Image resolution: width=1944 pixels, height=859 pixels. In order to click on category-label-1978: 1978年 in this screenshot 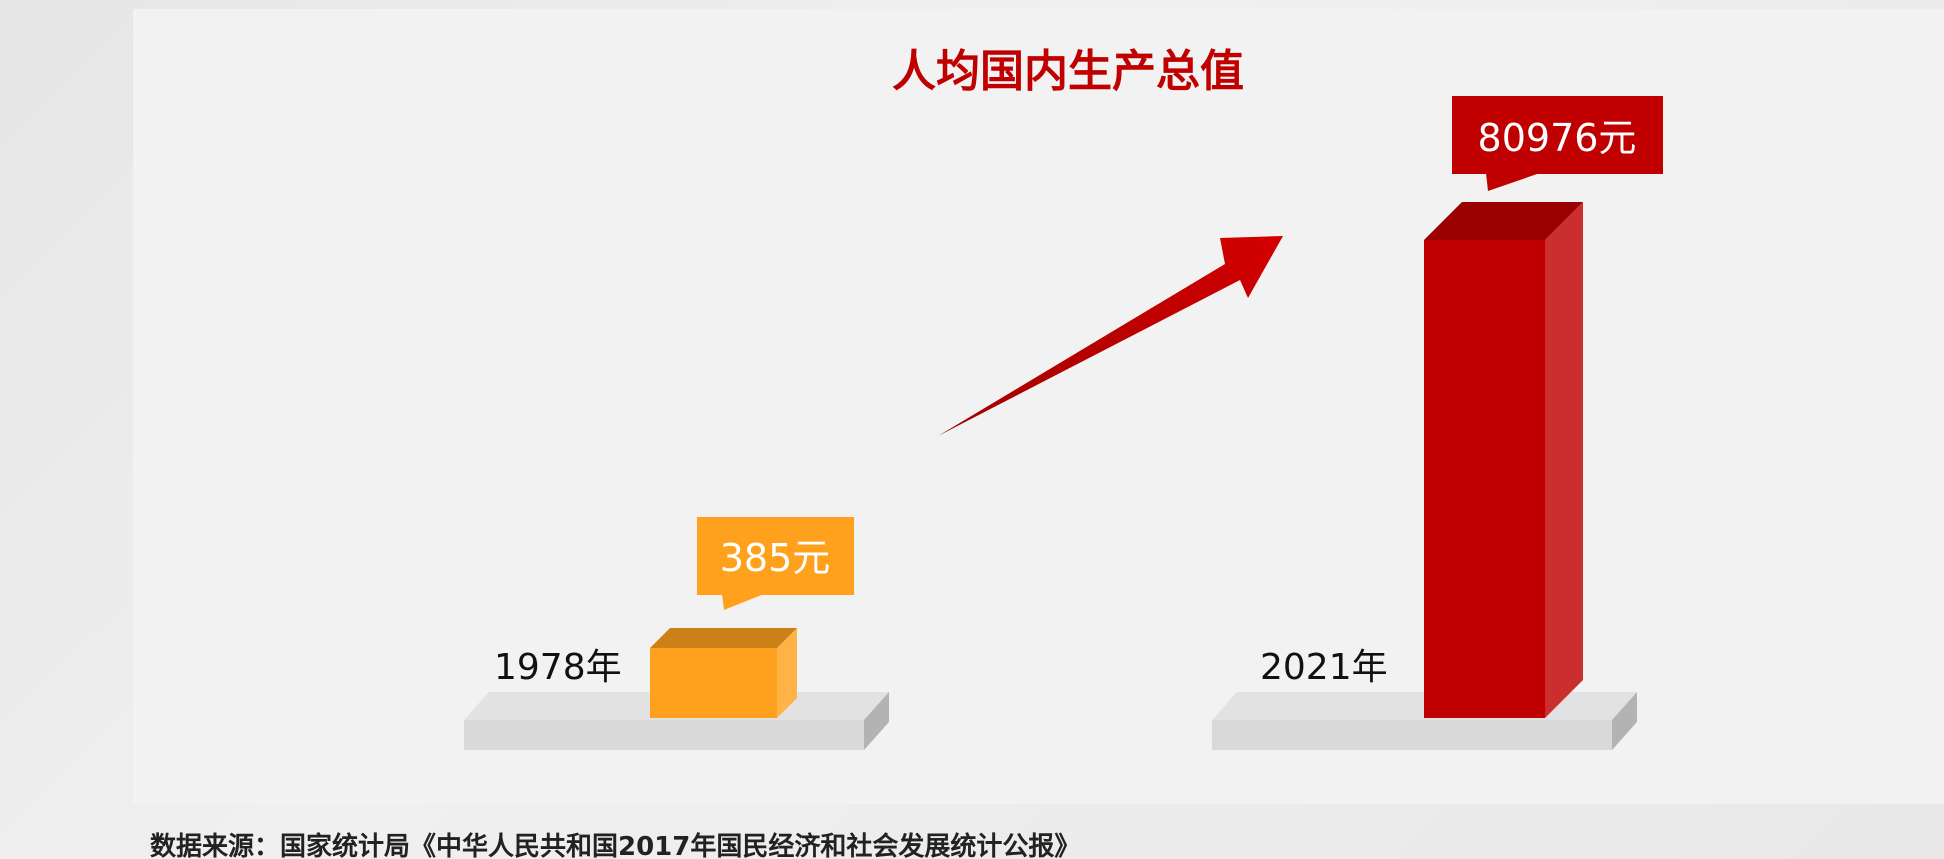, I will do `click(558, 667)`.